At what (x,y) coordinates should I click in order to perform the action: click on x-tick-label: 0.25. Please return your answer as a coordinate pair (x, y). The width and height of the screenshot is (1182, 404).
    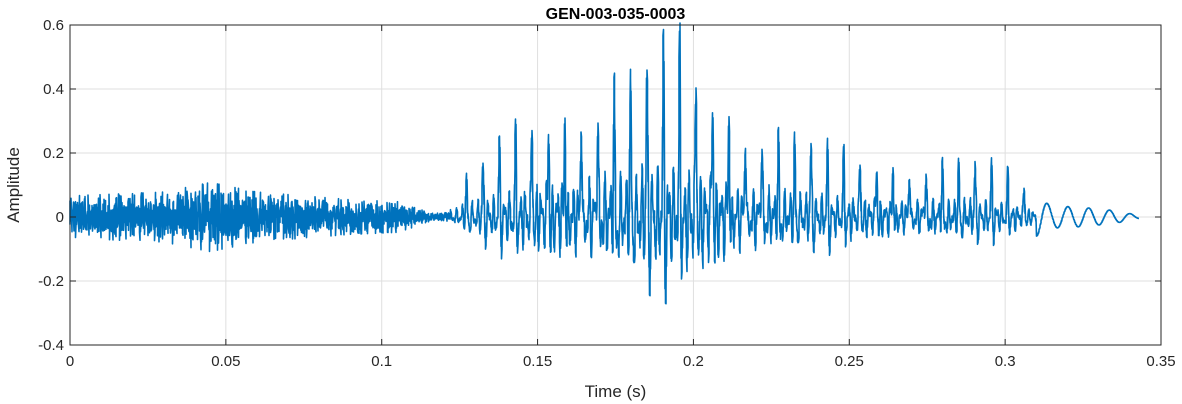
    Looking at the image, I should click on (849, 361).